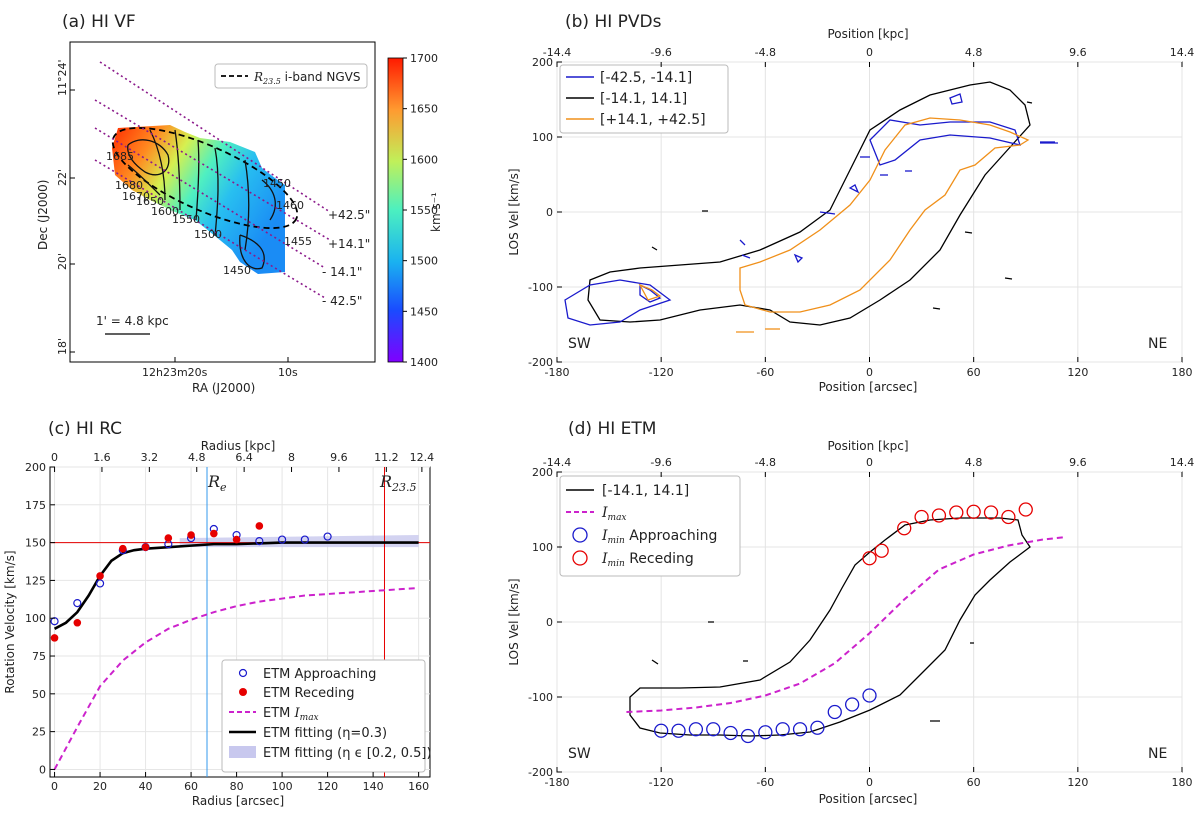  Describe the element at coordinates (346, 258) in the screenshot. I see `slit-labels: +42.5" +14.1" - 14.1" - 42.5"` at that location.